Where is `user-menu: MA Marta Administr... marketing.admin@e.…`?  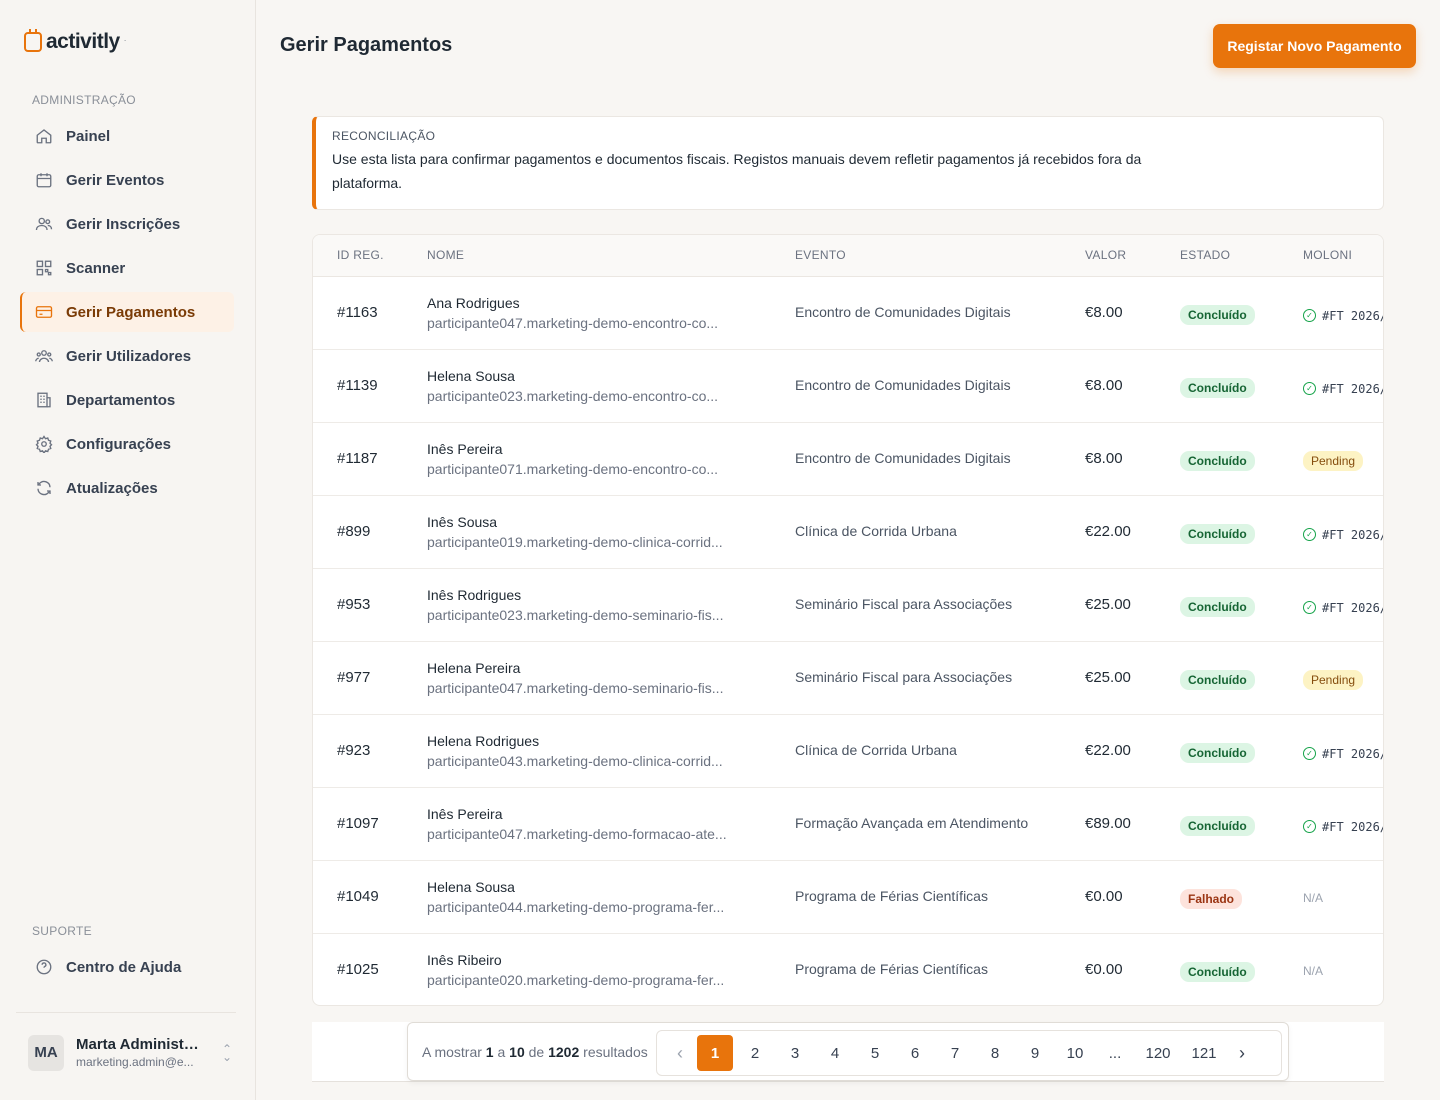 user-menu: MA Marta Administr... marketing.admin@e.… is located at coordinates (126, 1052).